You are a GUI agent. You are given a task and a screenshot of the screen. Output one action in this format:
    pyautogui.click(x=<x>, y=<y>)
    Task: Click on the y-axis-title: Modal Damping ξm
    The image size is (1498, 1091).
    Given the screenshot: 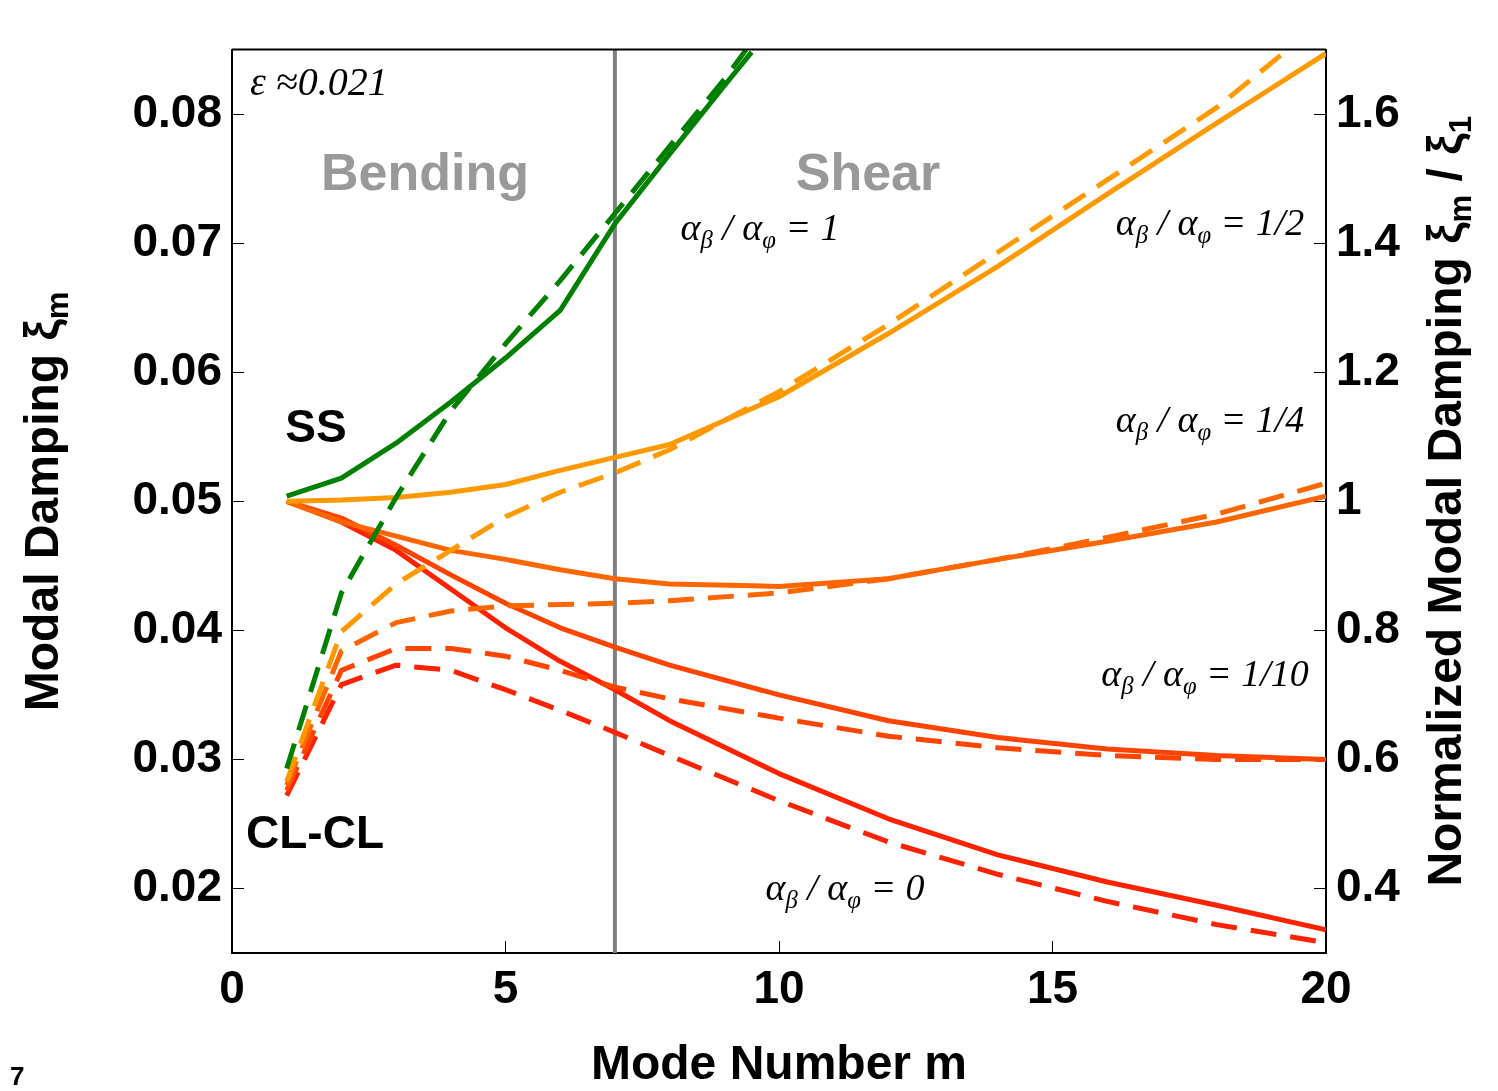 What is the action you would take?
    pyautogui.click(x=45, y=501)
    